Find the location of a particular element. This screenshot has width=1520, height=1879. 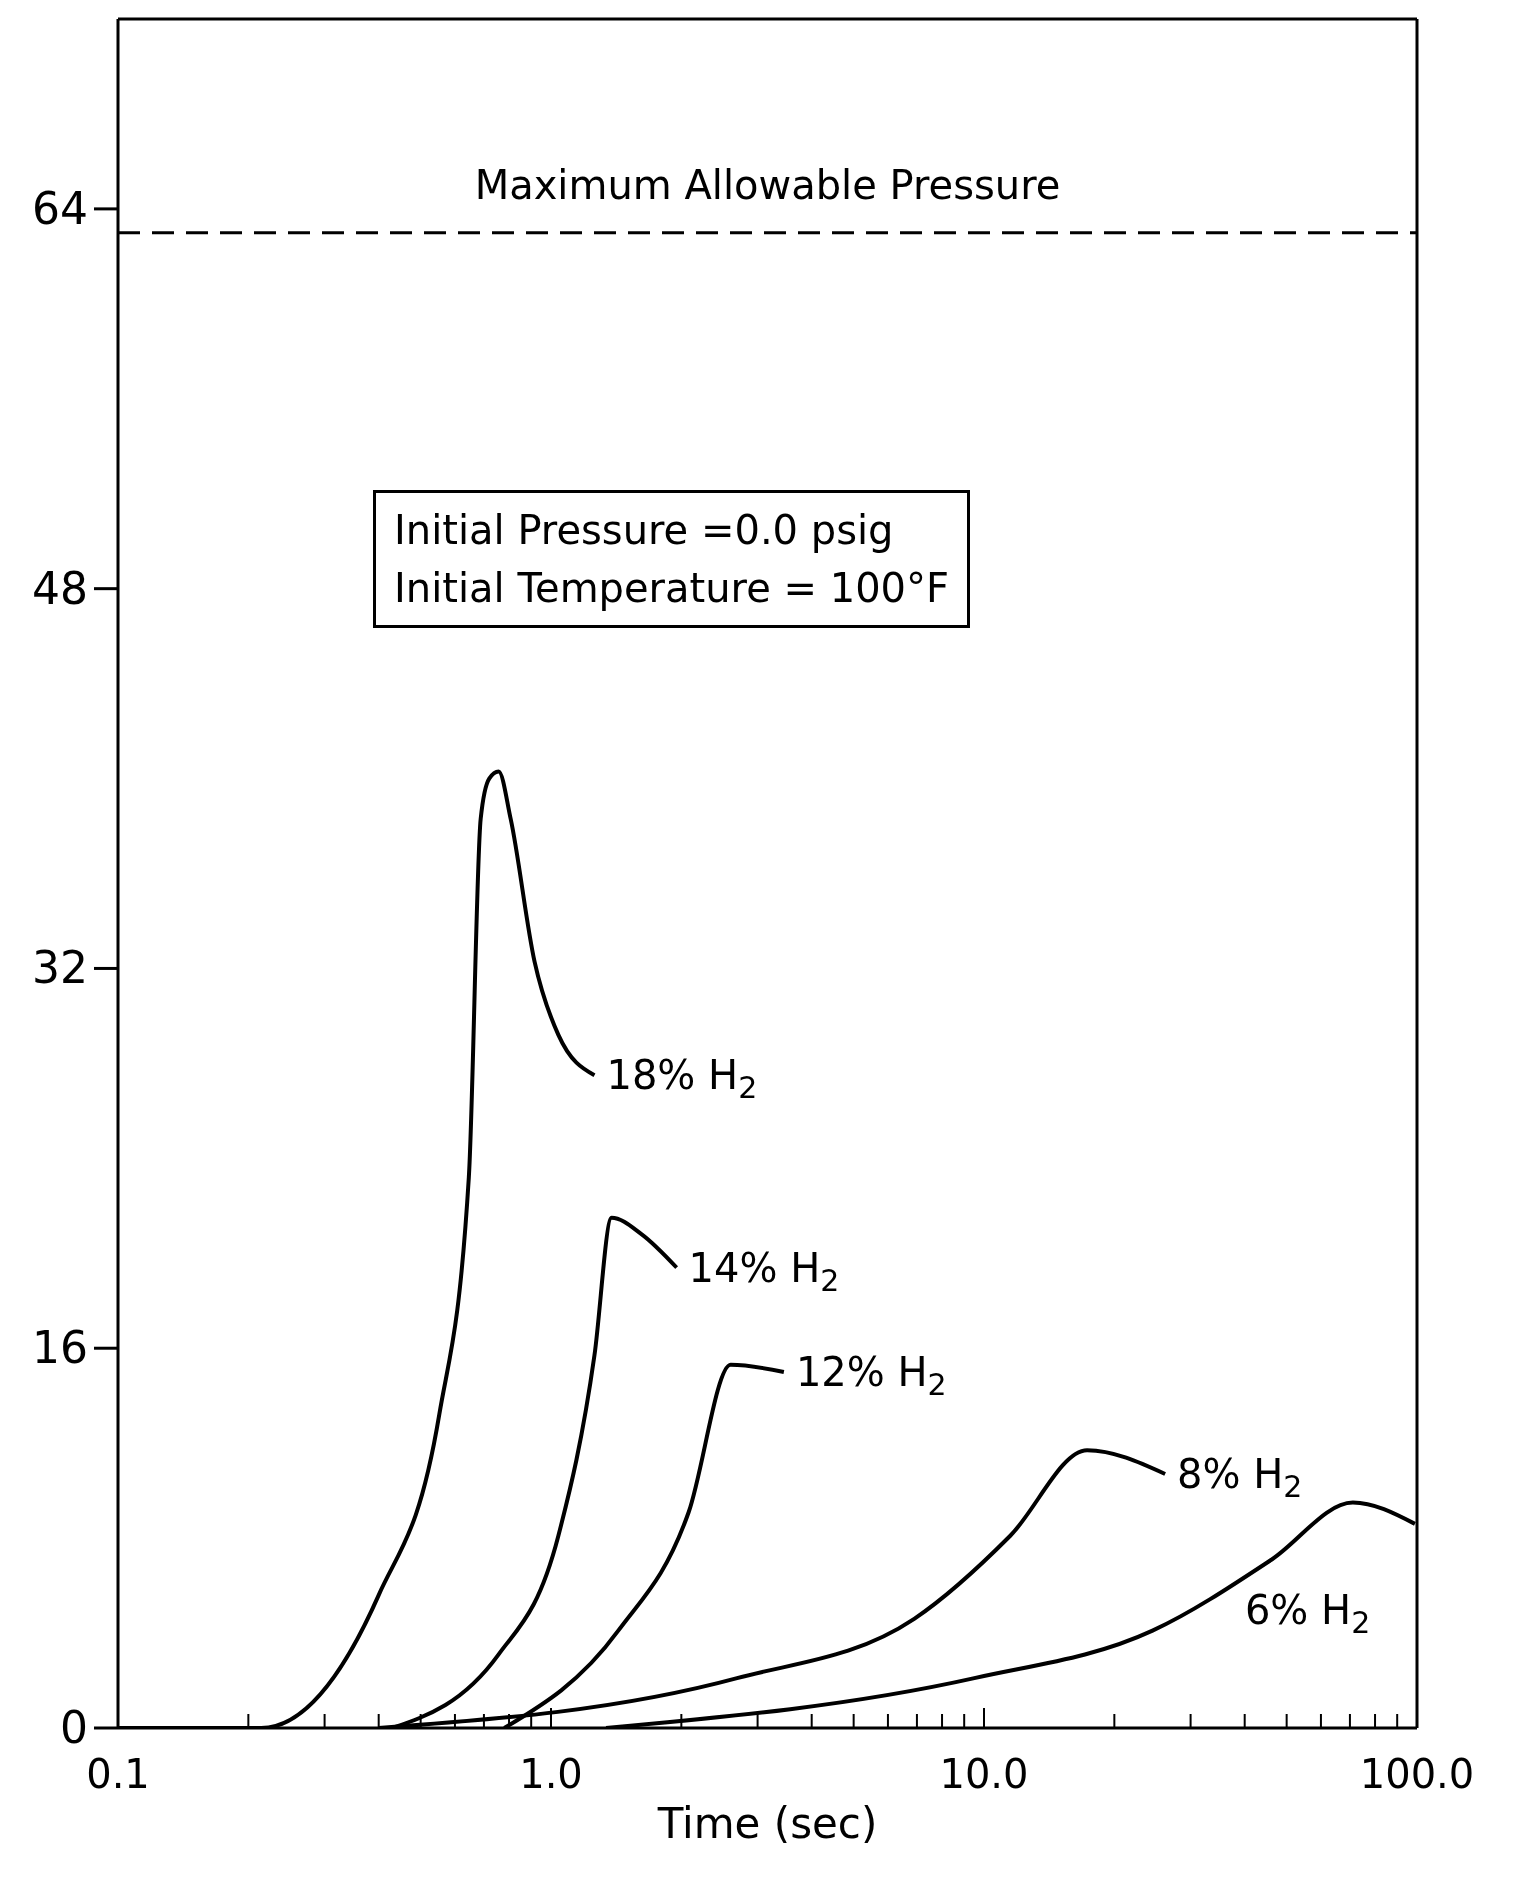

y-tick-label: 64 is located at coordinates (60, 208).